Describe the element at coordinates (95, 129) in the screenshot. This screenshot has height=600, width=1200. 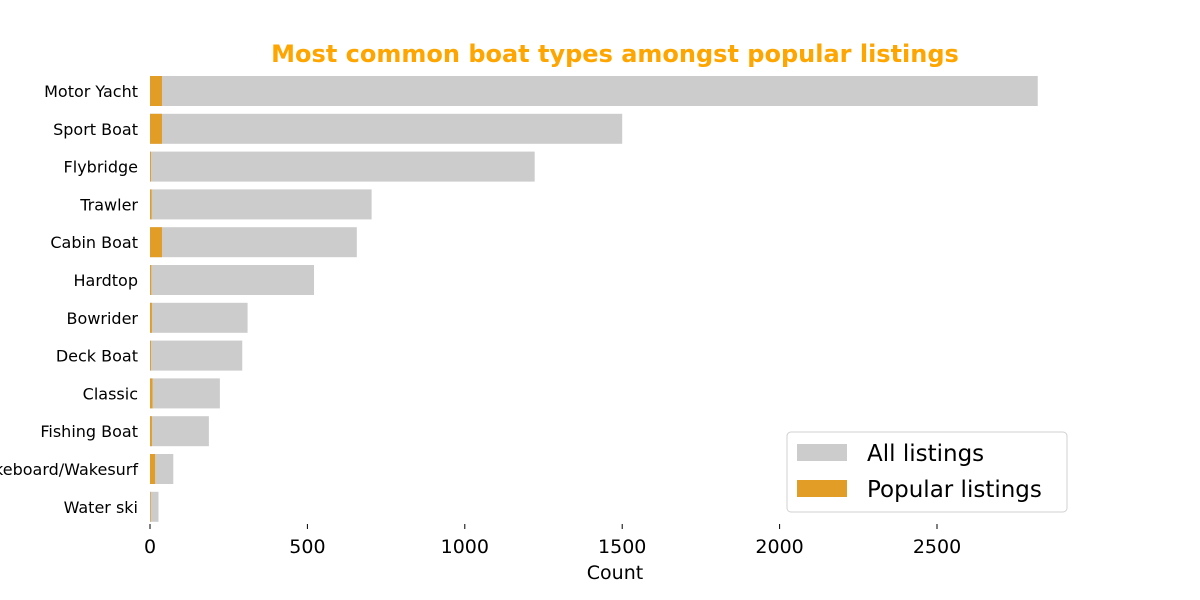
I see `category-label-sport-boat: Sport Boat` at that location.